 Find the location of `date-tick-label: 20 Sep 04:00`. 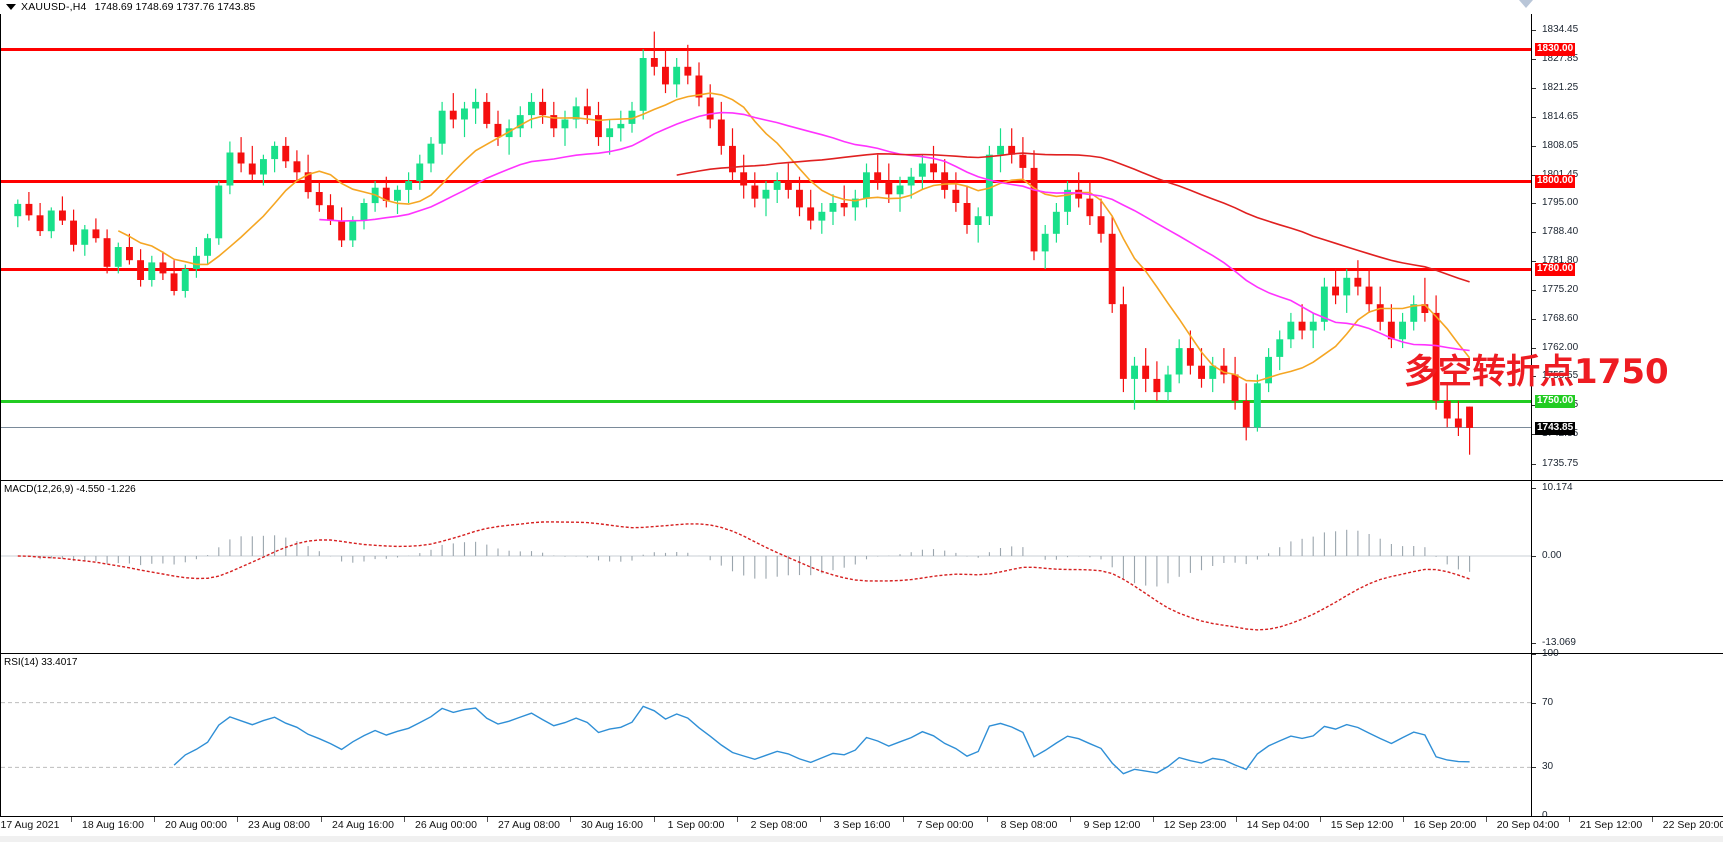

date-tick-label: 20 Sep 04:00 is located at coordinates (1528, 825).